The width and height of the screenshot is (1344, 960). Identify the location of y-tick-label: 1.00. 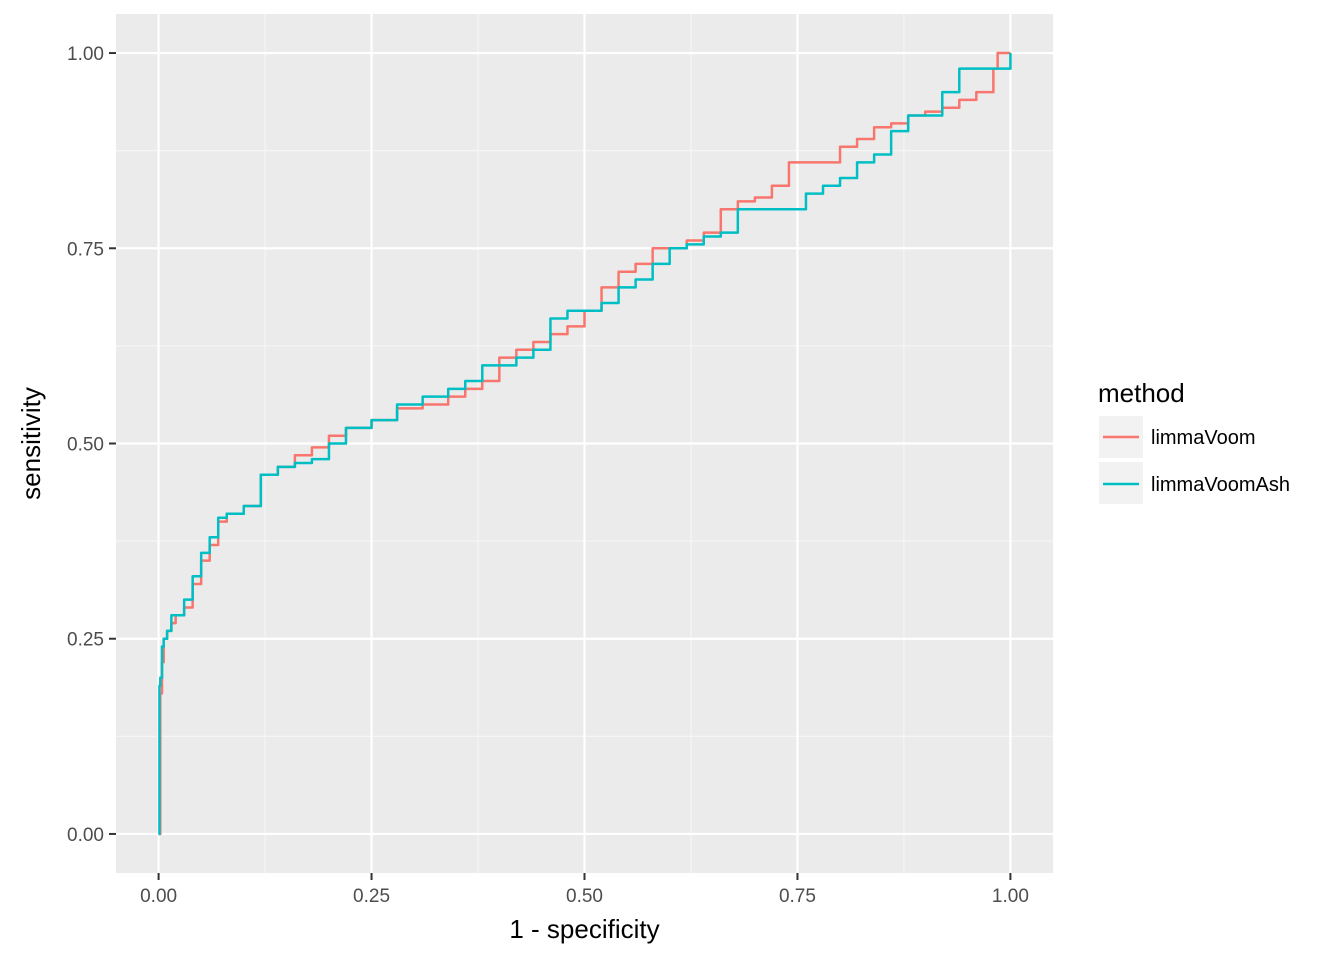
(85, 54).